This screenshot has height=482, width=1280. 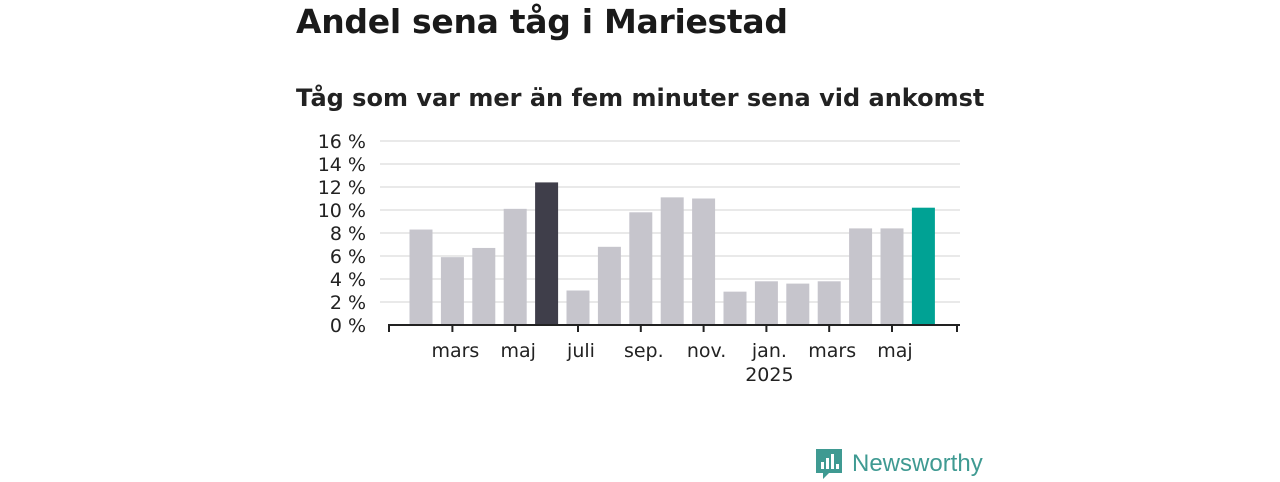 I want to click on brand-logo: Newsworthy, so click(x=898, y=464).